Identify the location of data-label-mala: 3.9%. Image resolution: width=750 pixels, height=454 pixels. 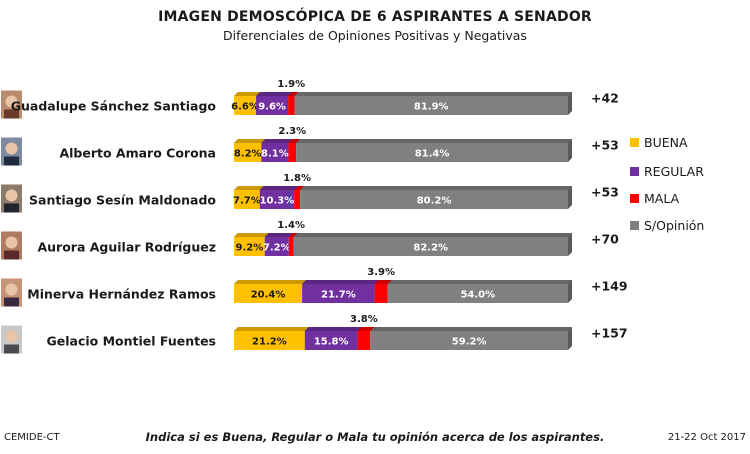
(381, 272).